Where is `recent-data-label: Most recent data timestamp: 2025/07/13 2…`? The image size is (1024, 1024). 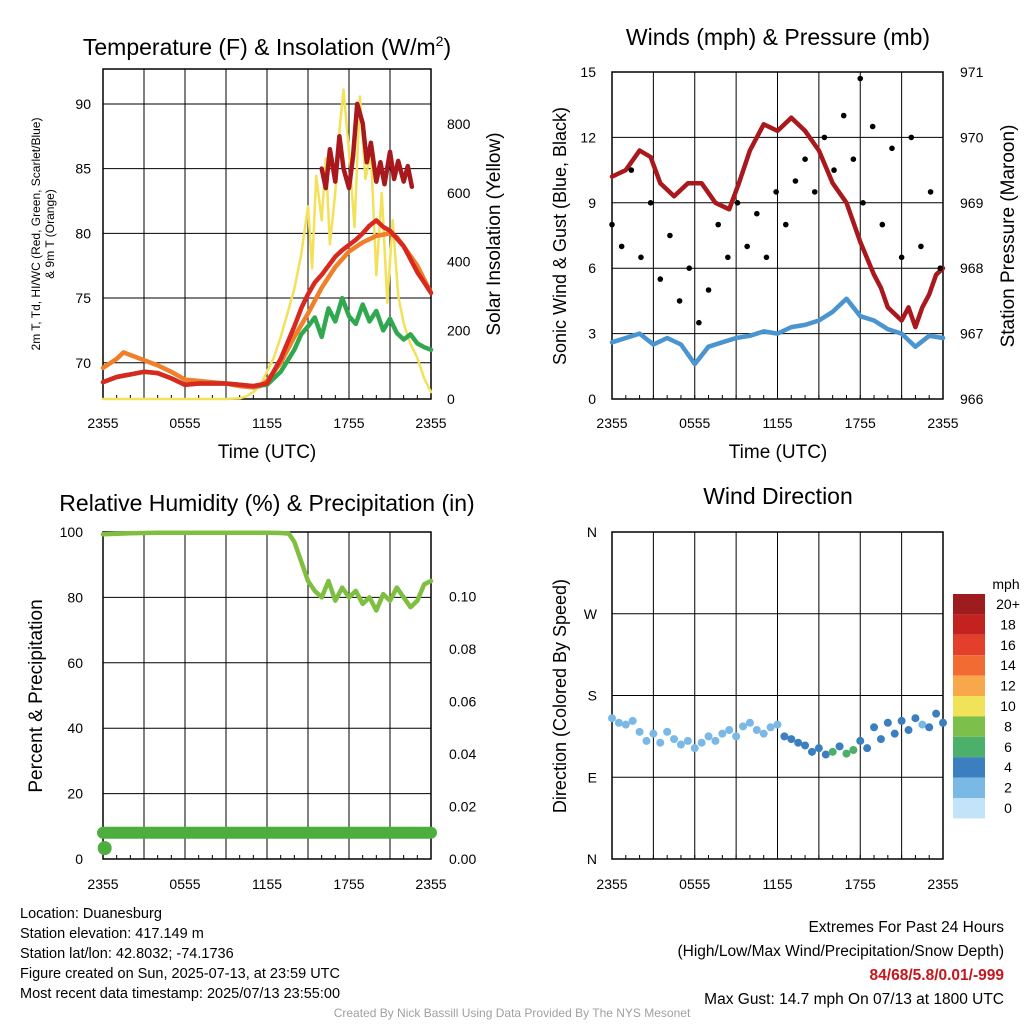 recent-data-label: Most recent data timestamp: 2025/07/13 2… is located at coordinates (180, 994).